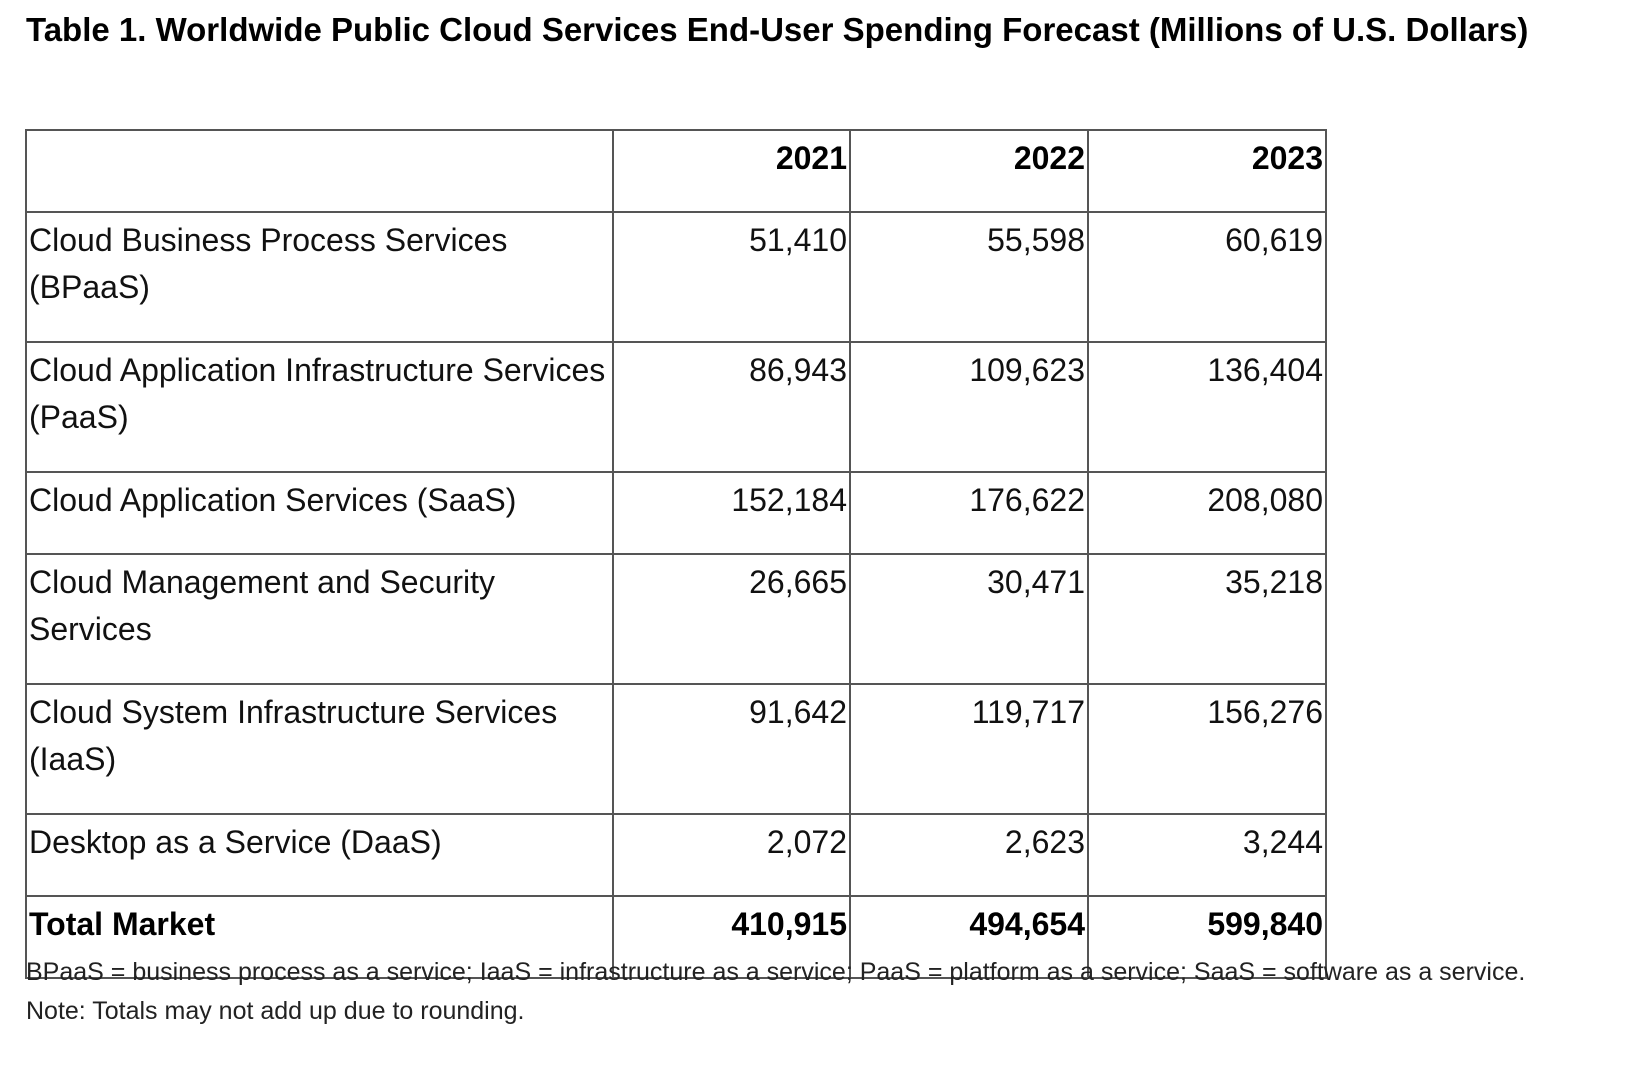  What do you see at coordinates (969, 171) in the screenshot?
I see `header-cell-2022: 2022` at bounding box center [969, 171].